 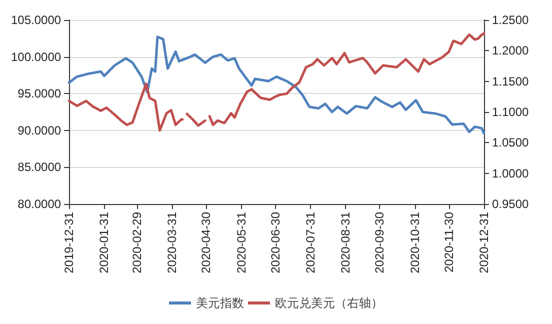 What do you see at coordinates (511, 204) in the screenshot?
I see `y2-tick-label: 0.9500` at bounding box center [511, 204].